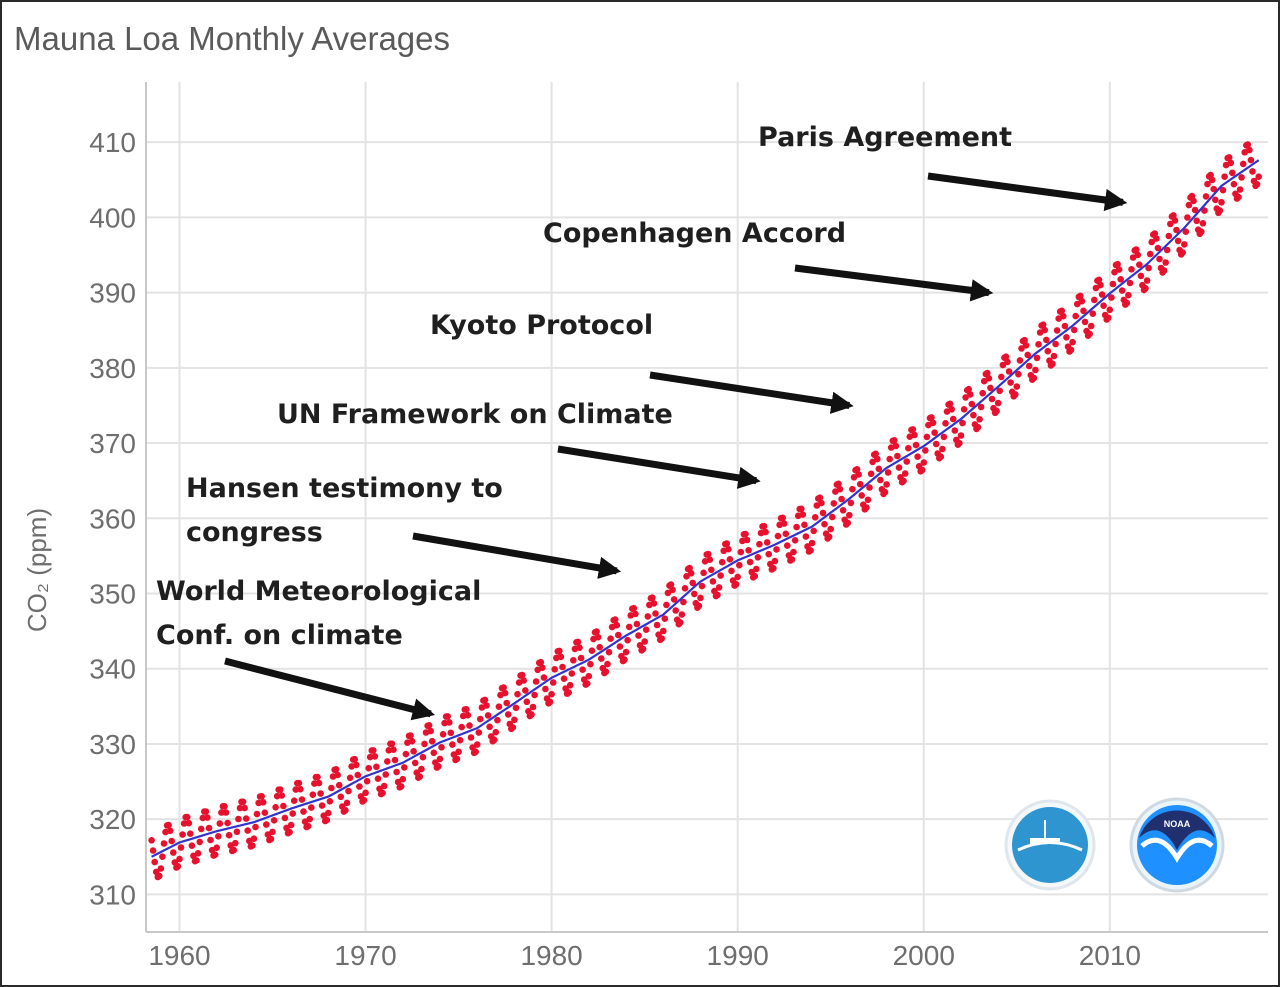  What do you see at coordinates (112, 142) in the screenshot?
I see `y-tick-label: 410` at bounding box center [112, 142].